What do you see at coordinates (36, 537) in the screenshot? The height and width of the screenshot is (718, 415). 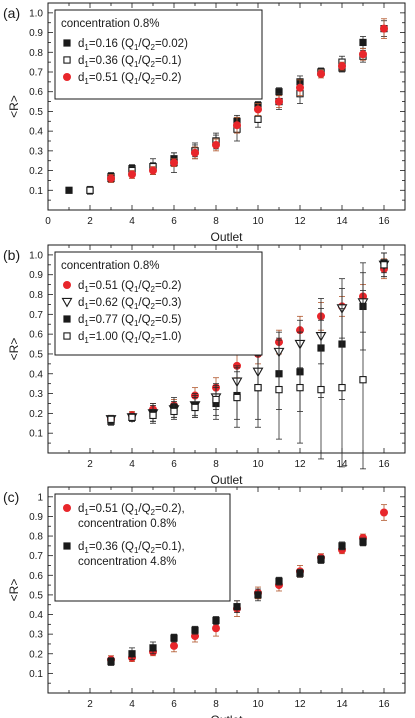 I see `y-tick-label: 0.8` at bounding box center [36, 537].